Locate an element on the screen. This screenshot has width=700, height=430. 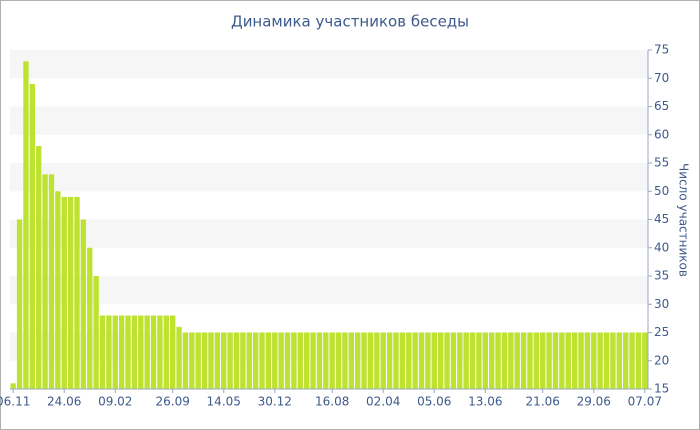
x-tick-label: 02.04 is located at coordinates (383, 402).